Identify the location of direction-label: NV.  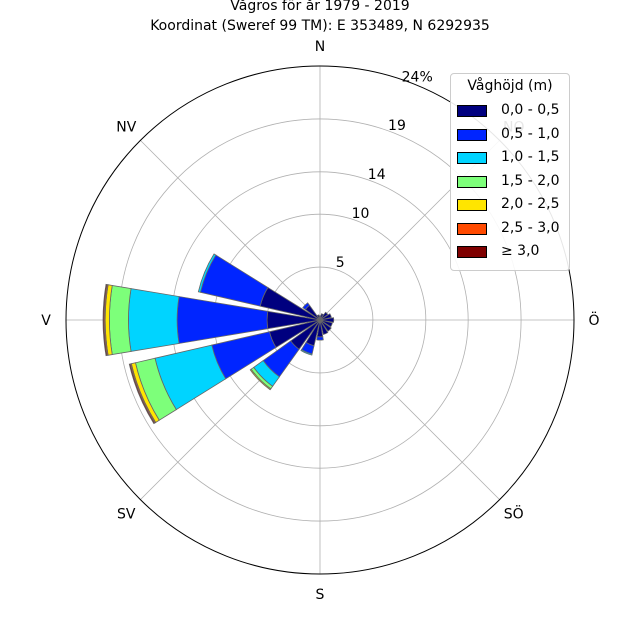
(126, 127).